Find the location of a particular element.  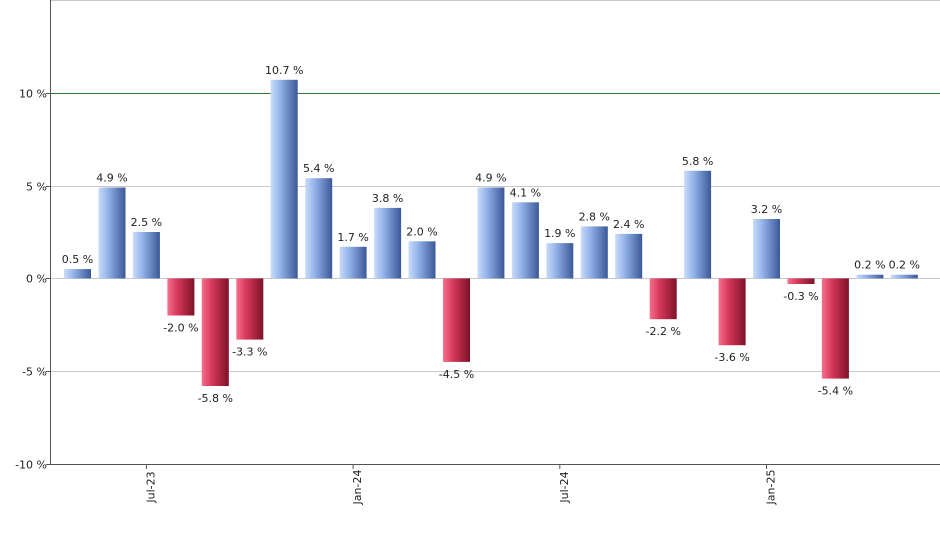

bar-value-label: 10.7 % is located at coordinates (284, 70).